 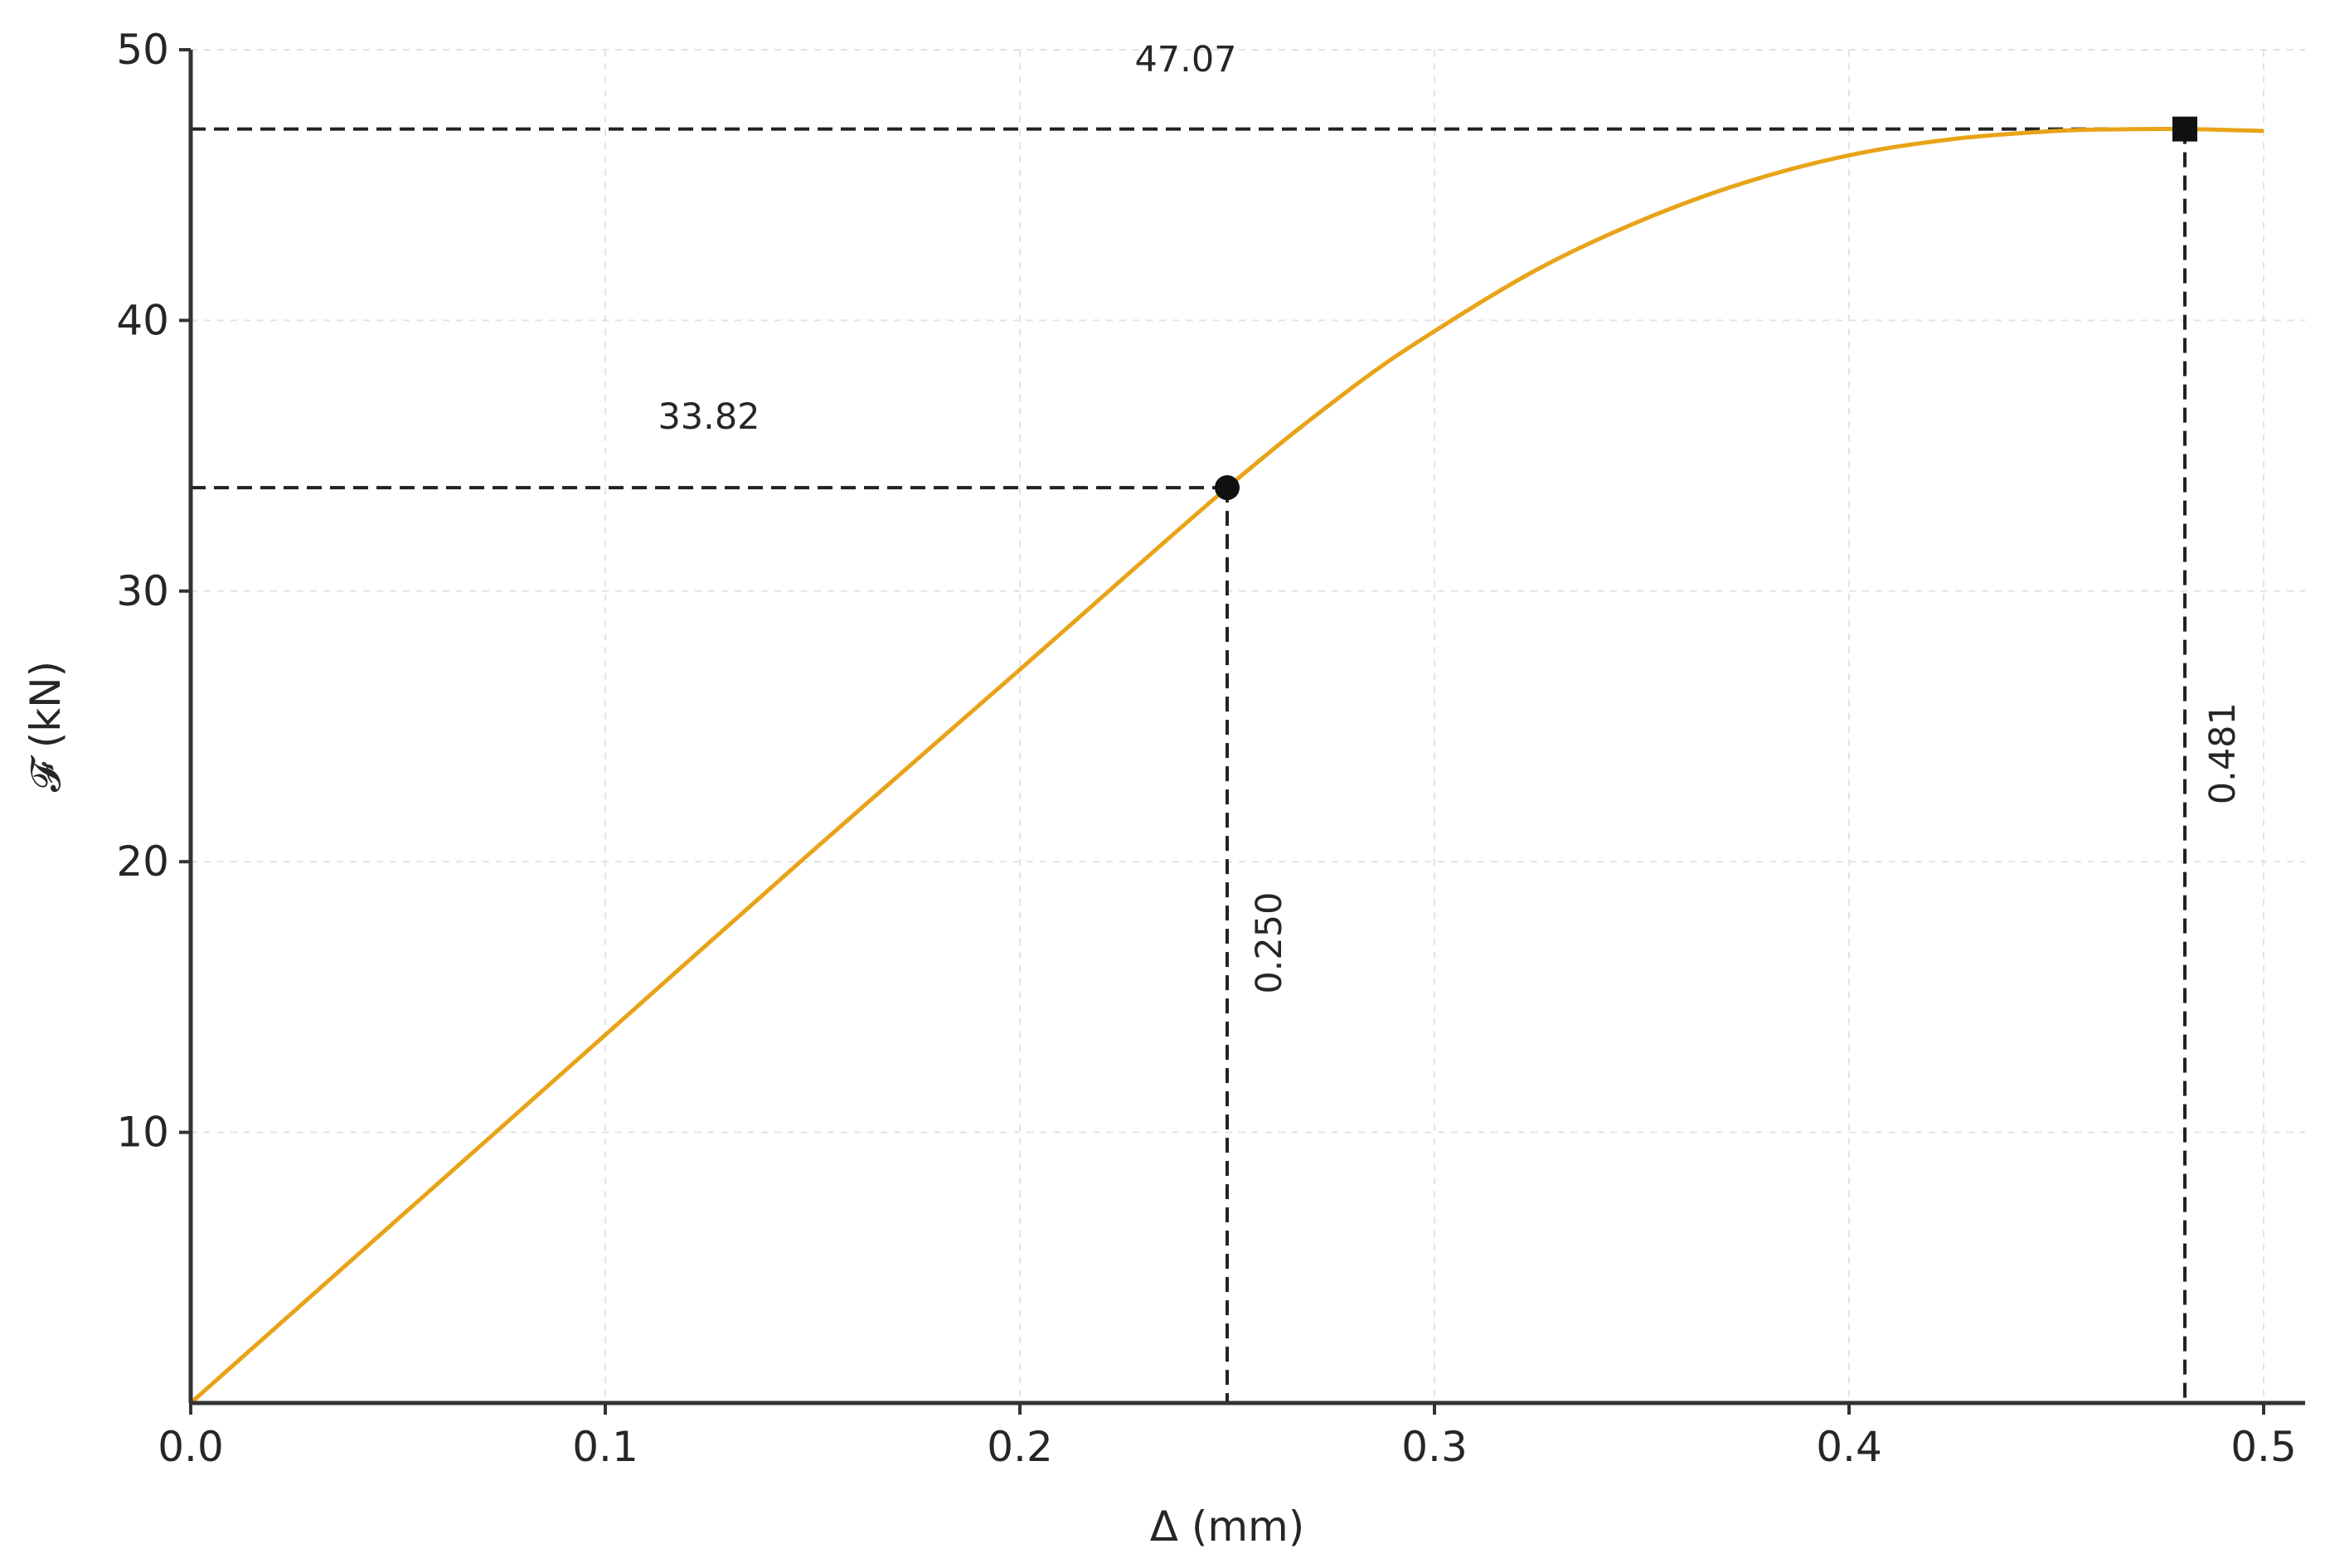 What do you see at coordinates (1227, 1526) in the screenshot?
I see `x-axis-title: Δ (mm)` at bounding box center [1227, 1526].